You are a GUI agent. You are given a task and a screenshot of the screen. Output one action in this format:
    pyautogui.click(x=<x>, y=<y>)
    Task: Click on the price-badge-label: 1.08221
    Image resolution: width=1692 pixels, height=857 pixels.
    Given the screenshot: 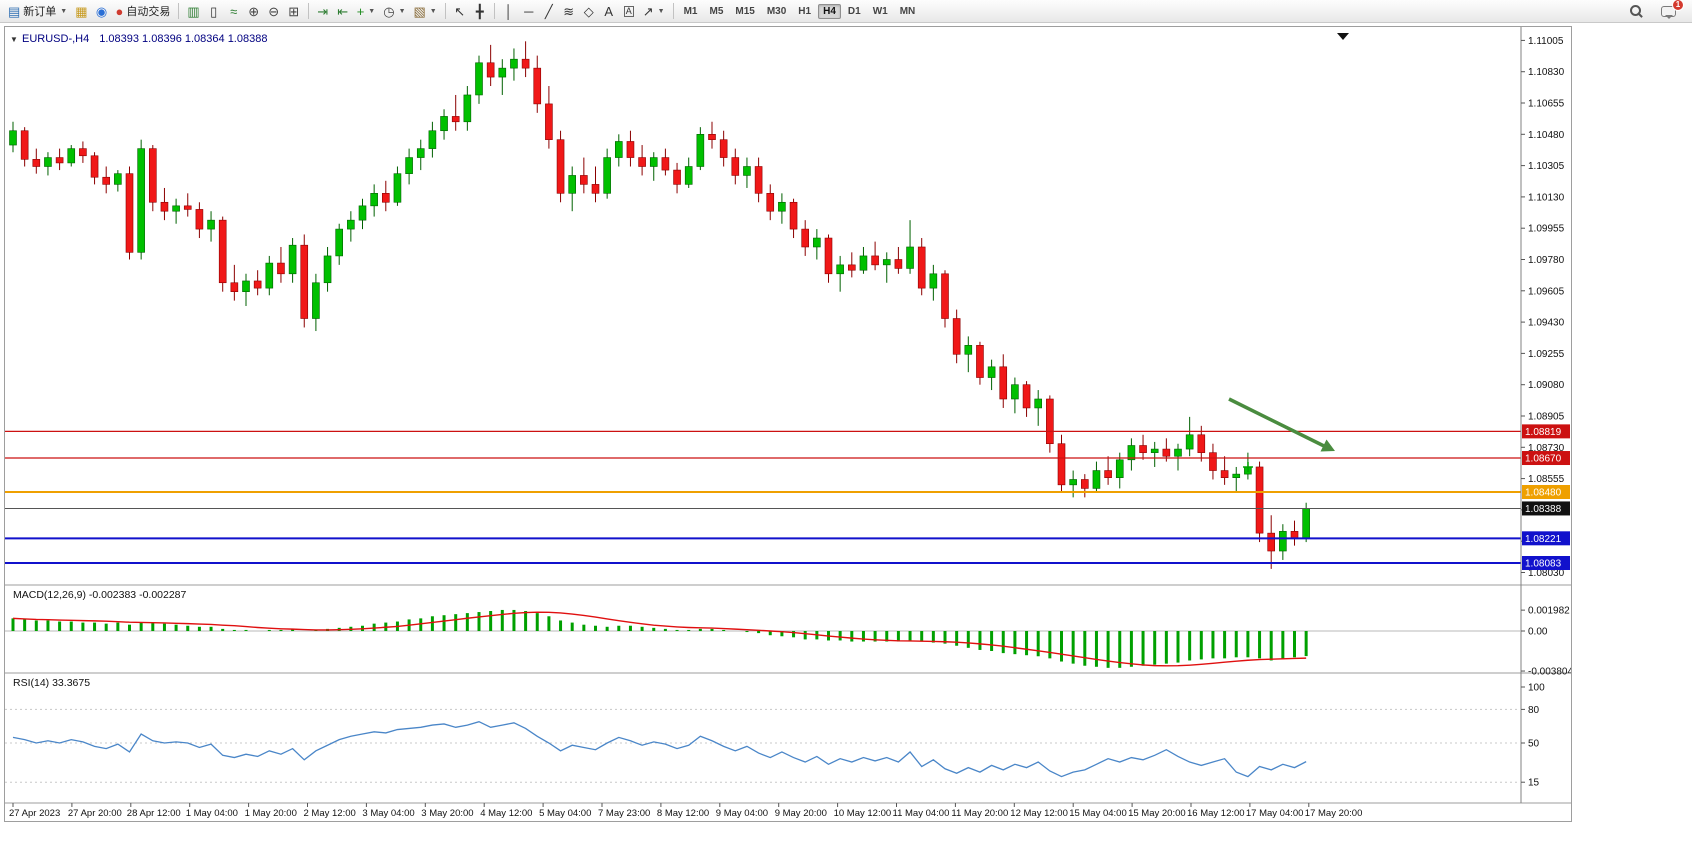 What is the action you would take?
    pyautogui.click(x=1543, y=539)
    